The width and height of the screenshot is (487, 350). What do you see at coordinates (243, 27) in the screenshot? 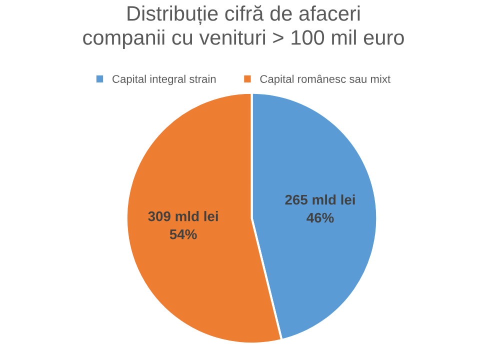
I see `chart-title: Distribuție cifră de afaceri companii cu venituri > 100 mil euro` at bounding box center [243, 27].